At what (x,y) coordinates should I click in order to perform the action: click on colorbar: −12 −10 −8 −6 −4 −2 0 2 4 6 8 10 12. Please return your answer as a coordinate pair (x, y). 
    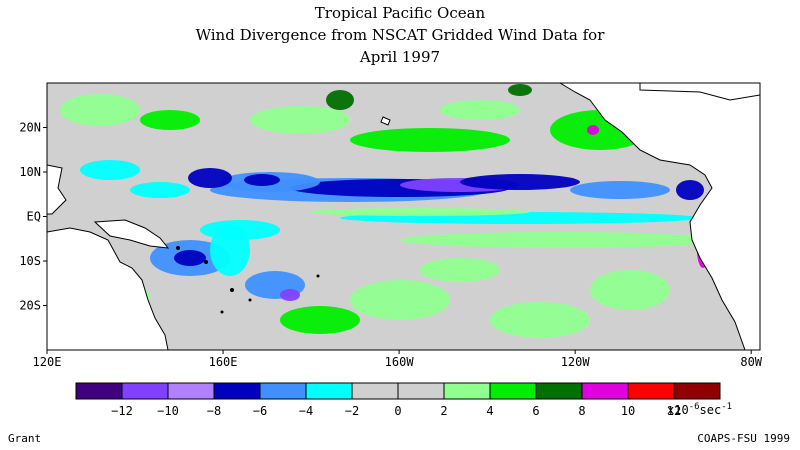
    Looking at the image, I should click on (398, 400).